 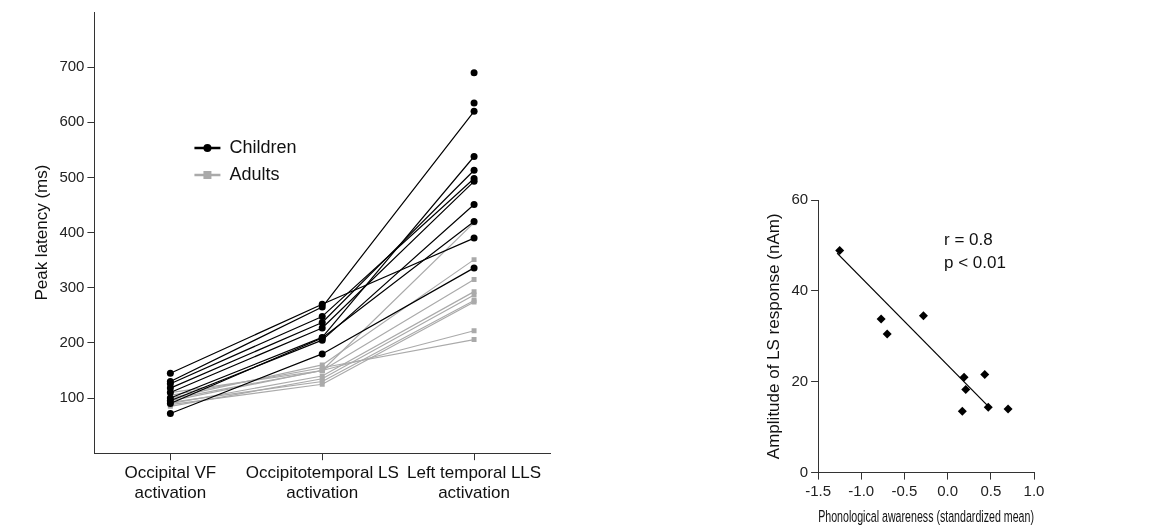 What do you see at coordinates (72, 397) in the screenshot?
I see `y-tick-label: 100` at bounding box center [72, 397].